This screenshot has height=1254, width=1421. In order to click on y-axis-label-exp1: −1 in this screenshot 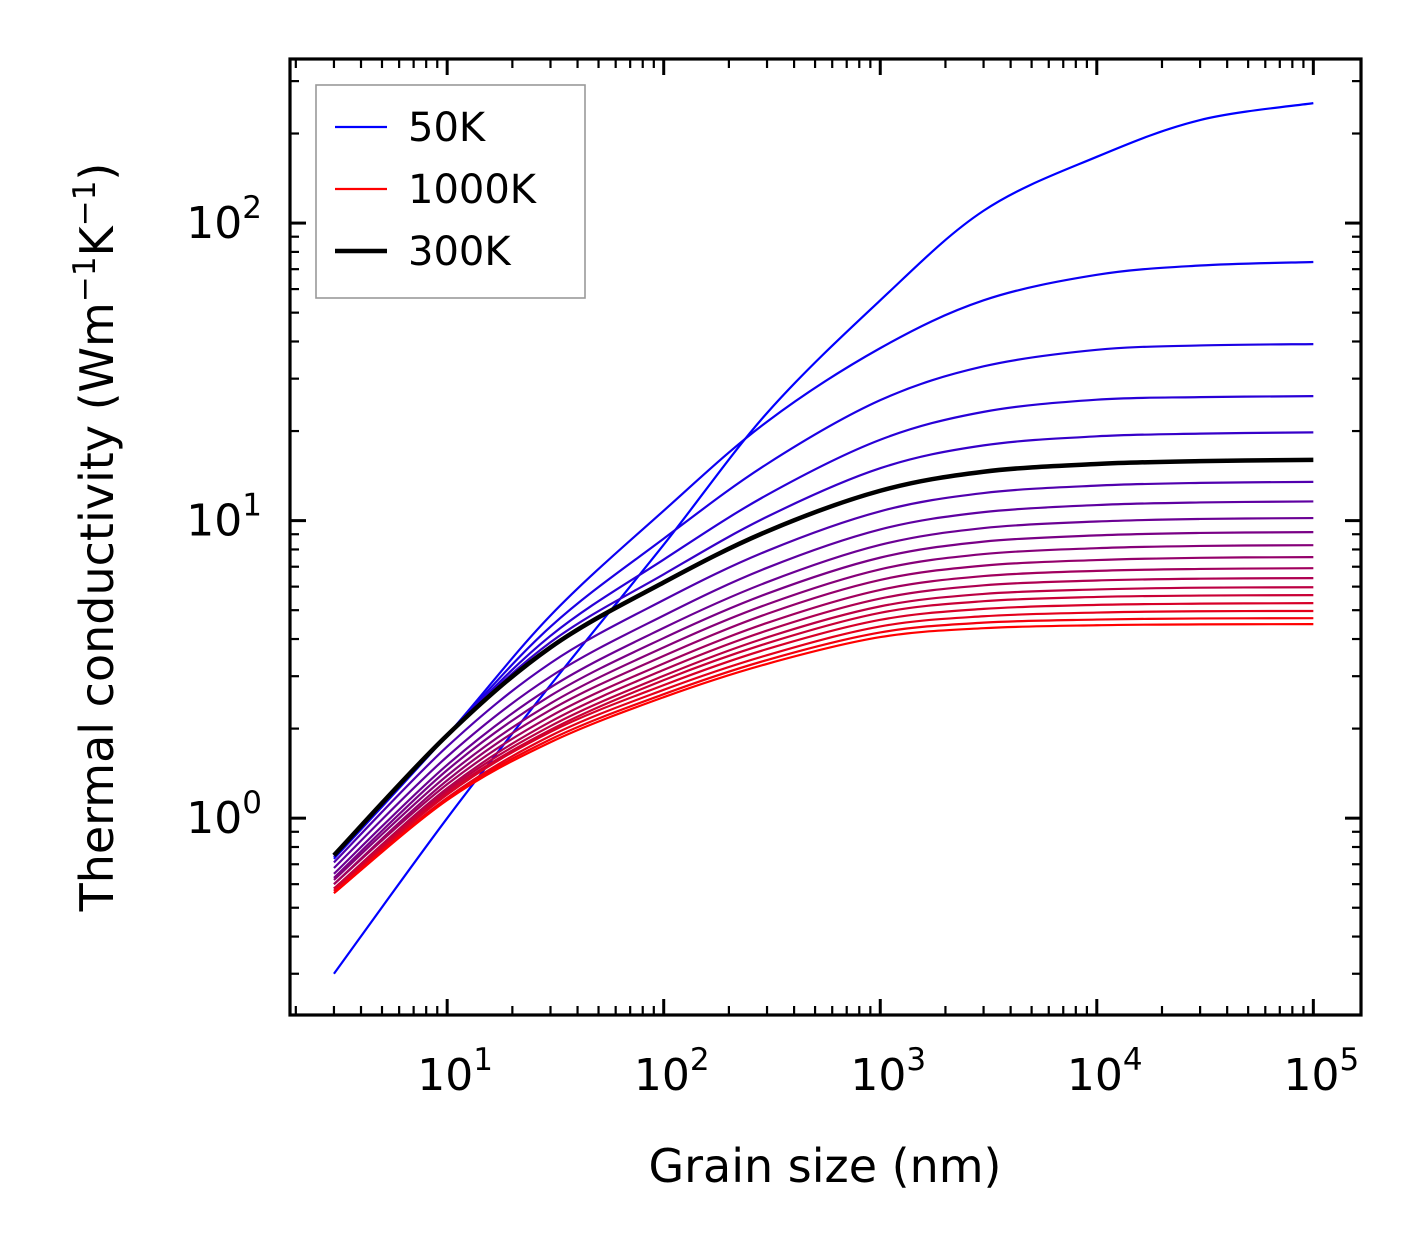, I will do `click(85, 279)`.